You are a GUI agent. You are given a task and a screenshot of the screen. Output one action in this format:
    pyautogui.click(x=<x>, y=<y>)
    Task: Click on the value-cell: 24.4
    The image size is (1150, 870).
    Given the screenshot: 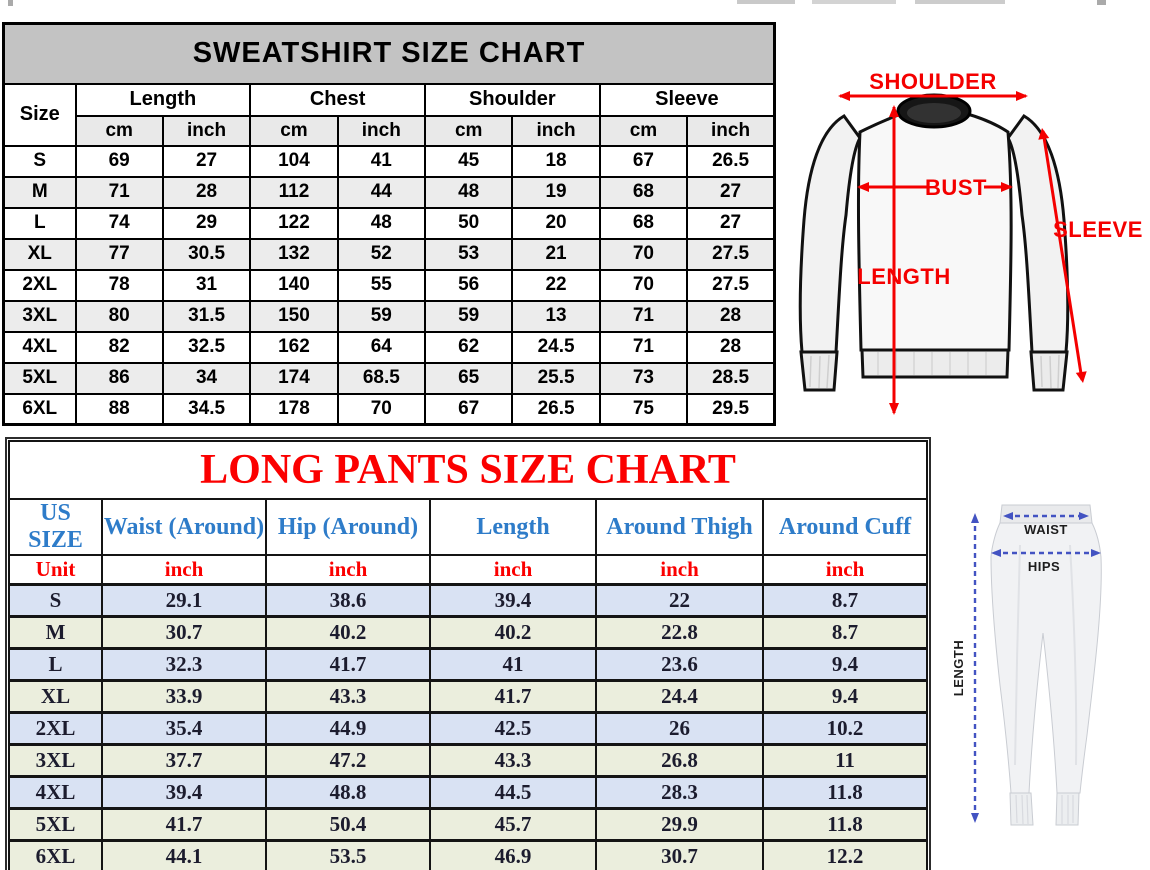 What is the action you would take?
    pyautogui.click(x=679, y=696)
    